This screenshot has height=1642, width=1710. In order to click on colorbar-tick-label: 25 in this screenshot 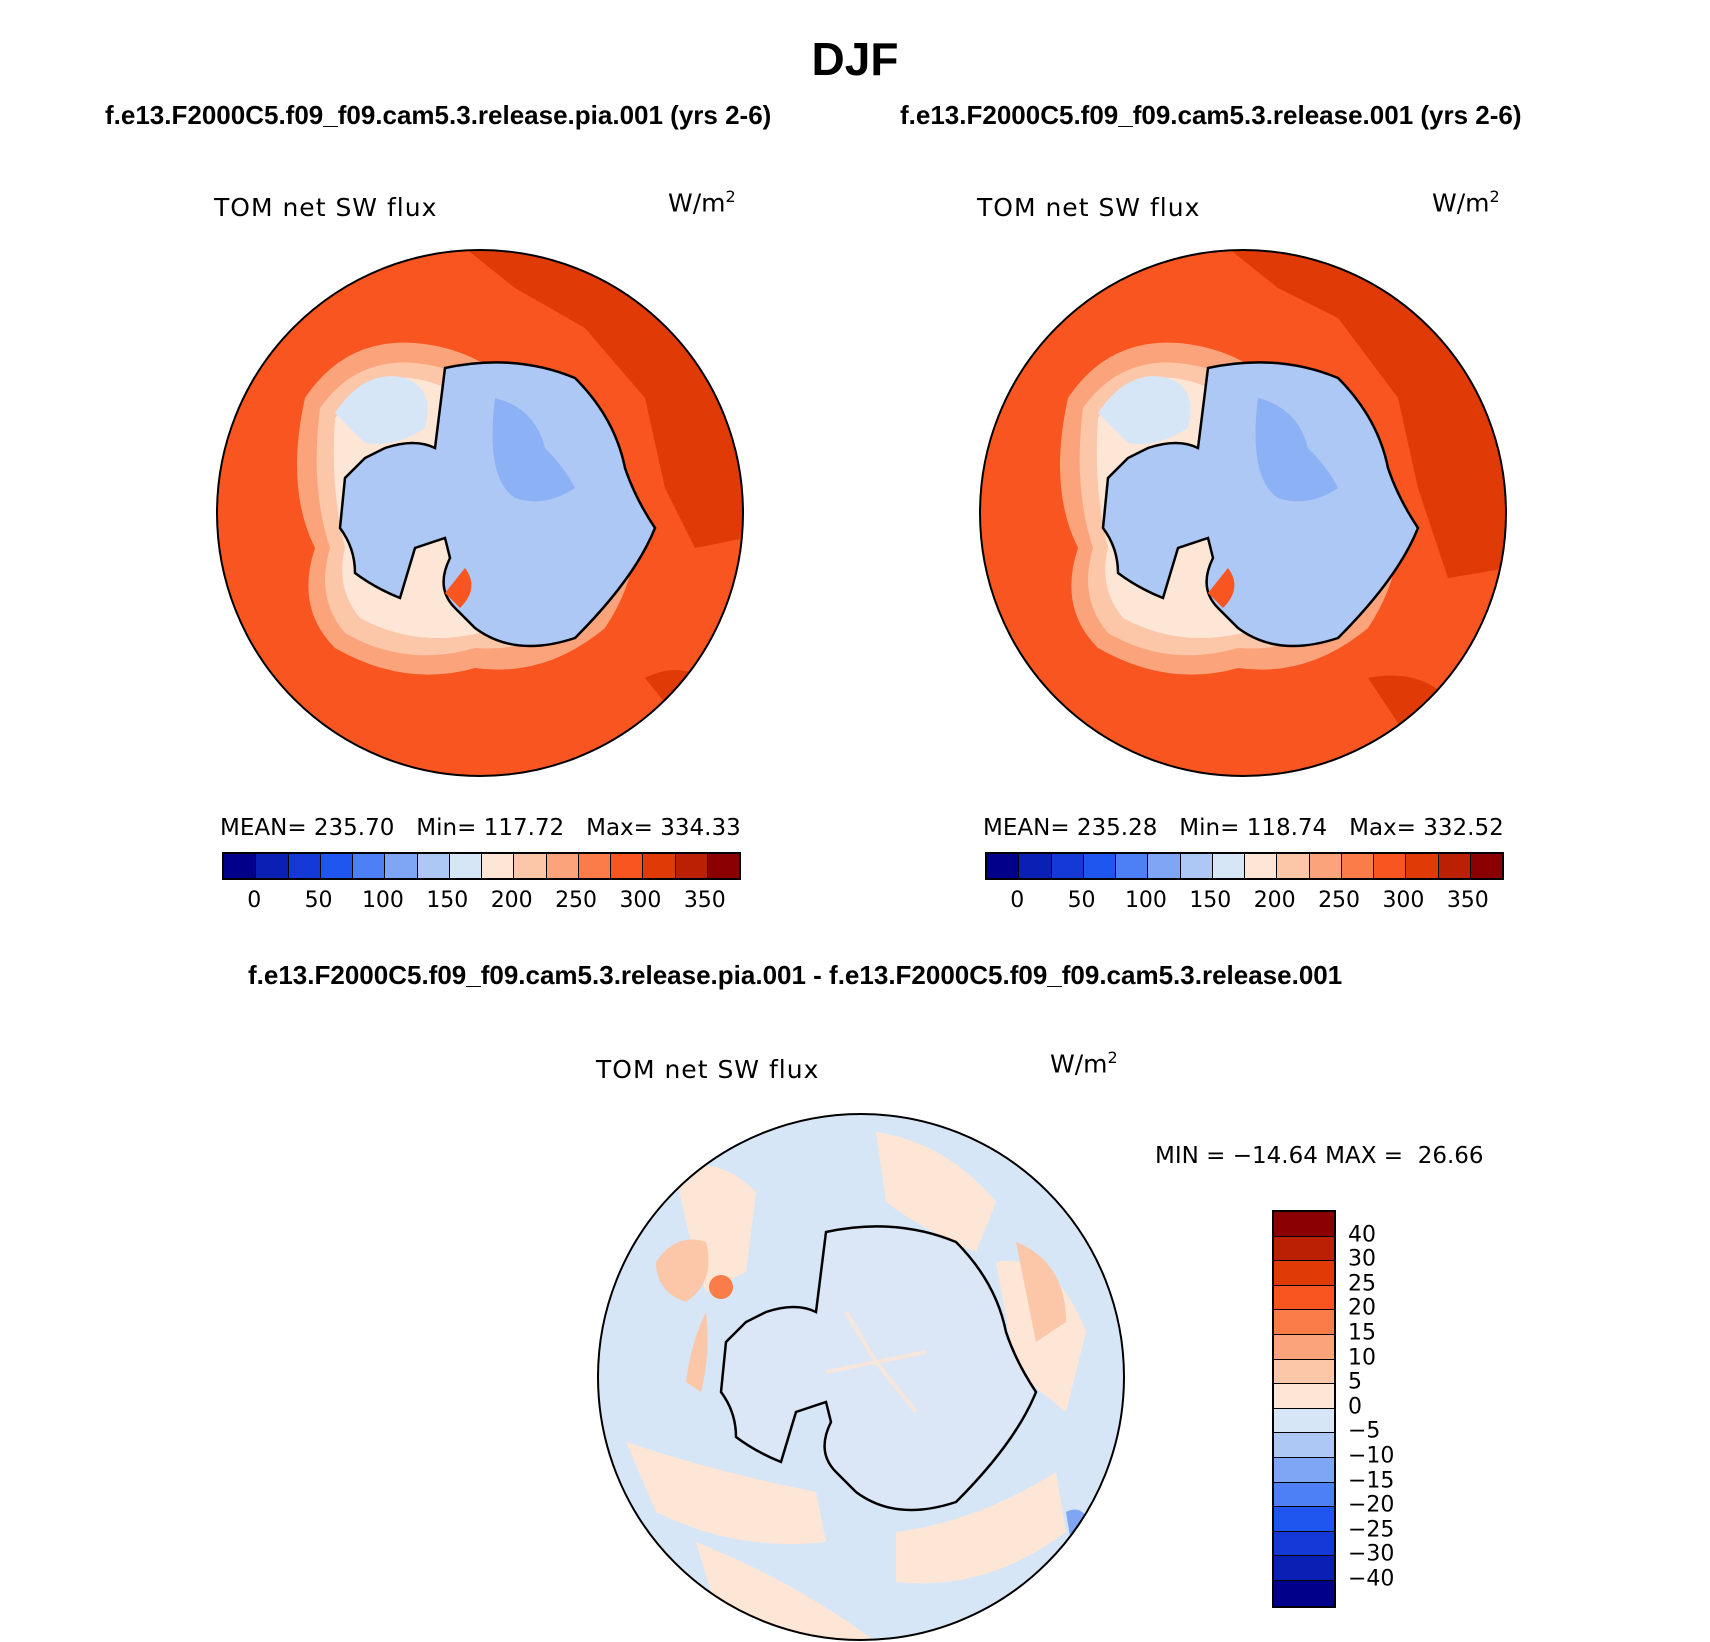, I will do `click(1362, 1284)`.